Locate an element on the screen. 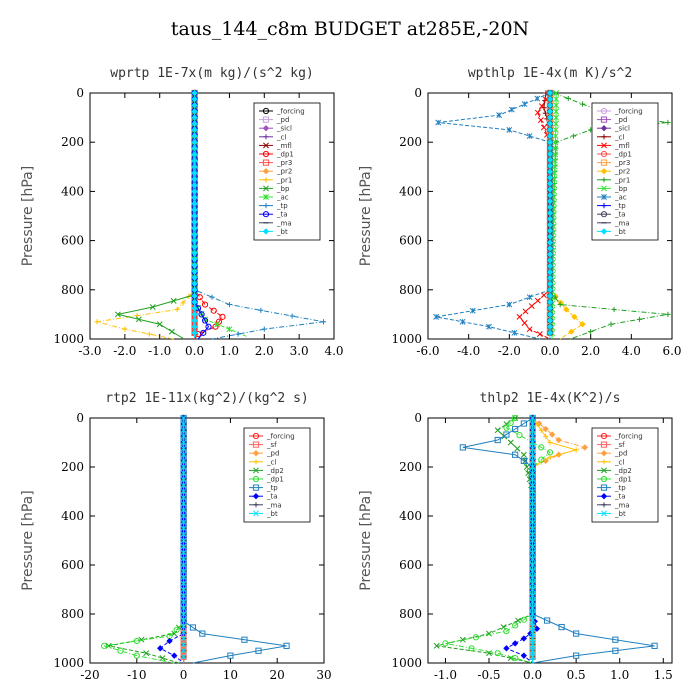  x-tick-label: 4.0 is located at coordinates (631, 351).